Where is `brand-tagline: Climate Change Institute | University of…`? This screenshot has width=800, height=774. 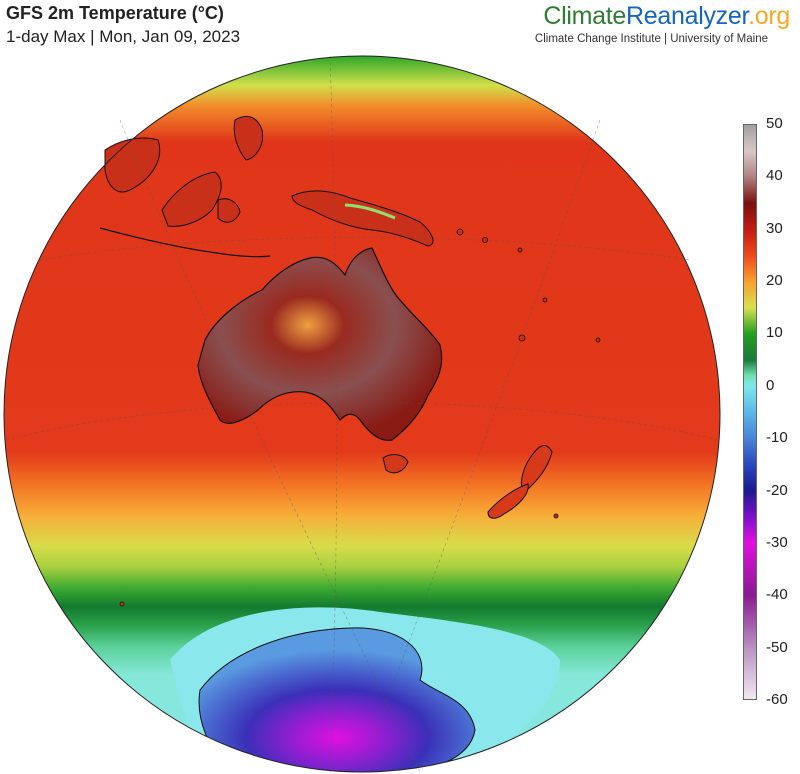 brand-tagline: Climate Change Institute | University of… is located at coordinates (651, 39).